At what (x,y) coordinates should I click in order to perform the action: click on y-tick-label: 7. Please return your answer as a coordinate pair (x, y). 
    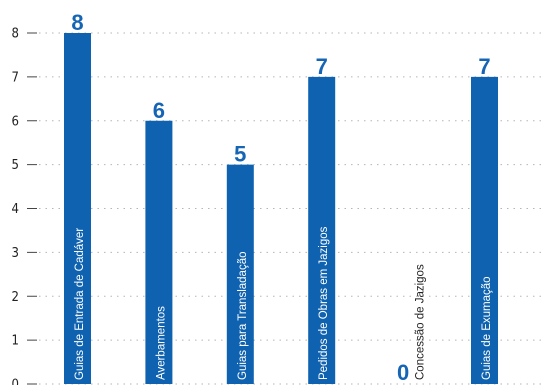
    Looking at the image, I should click on (15, 77).